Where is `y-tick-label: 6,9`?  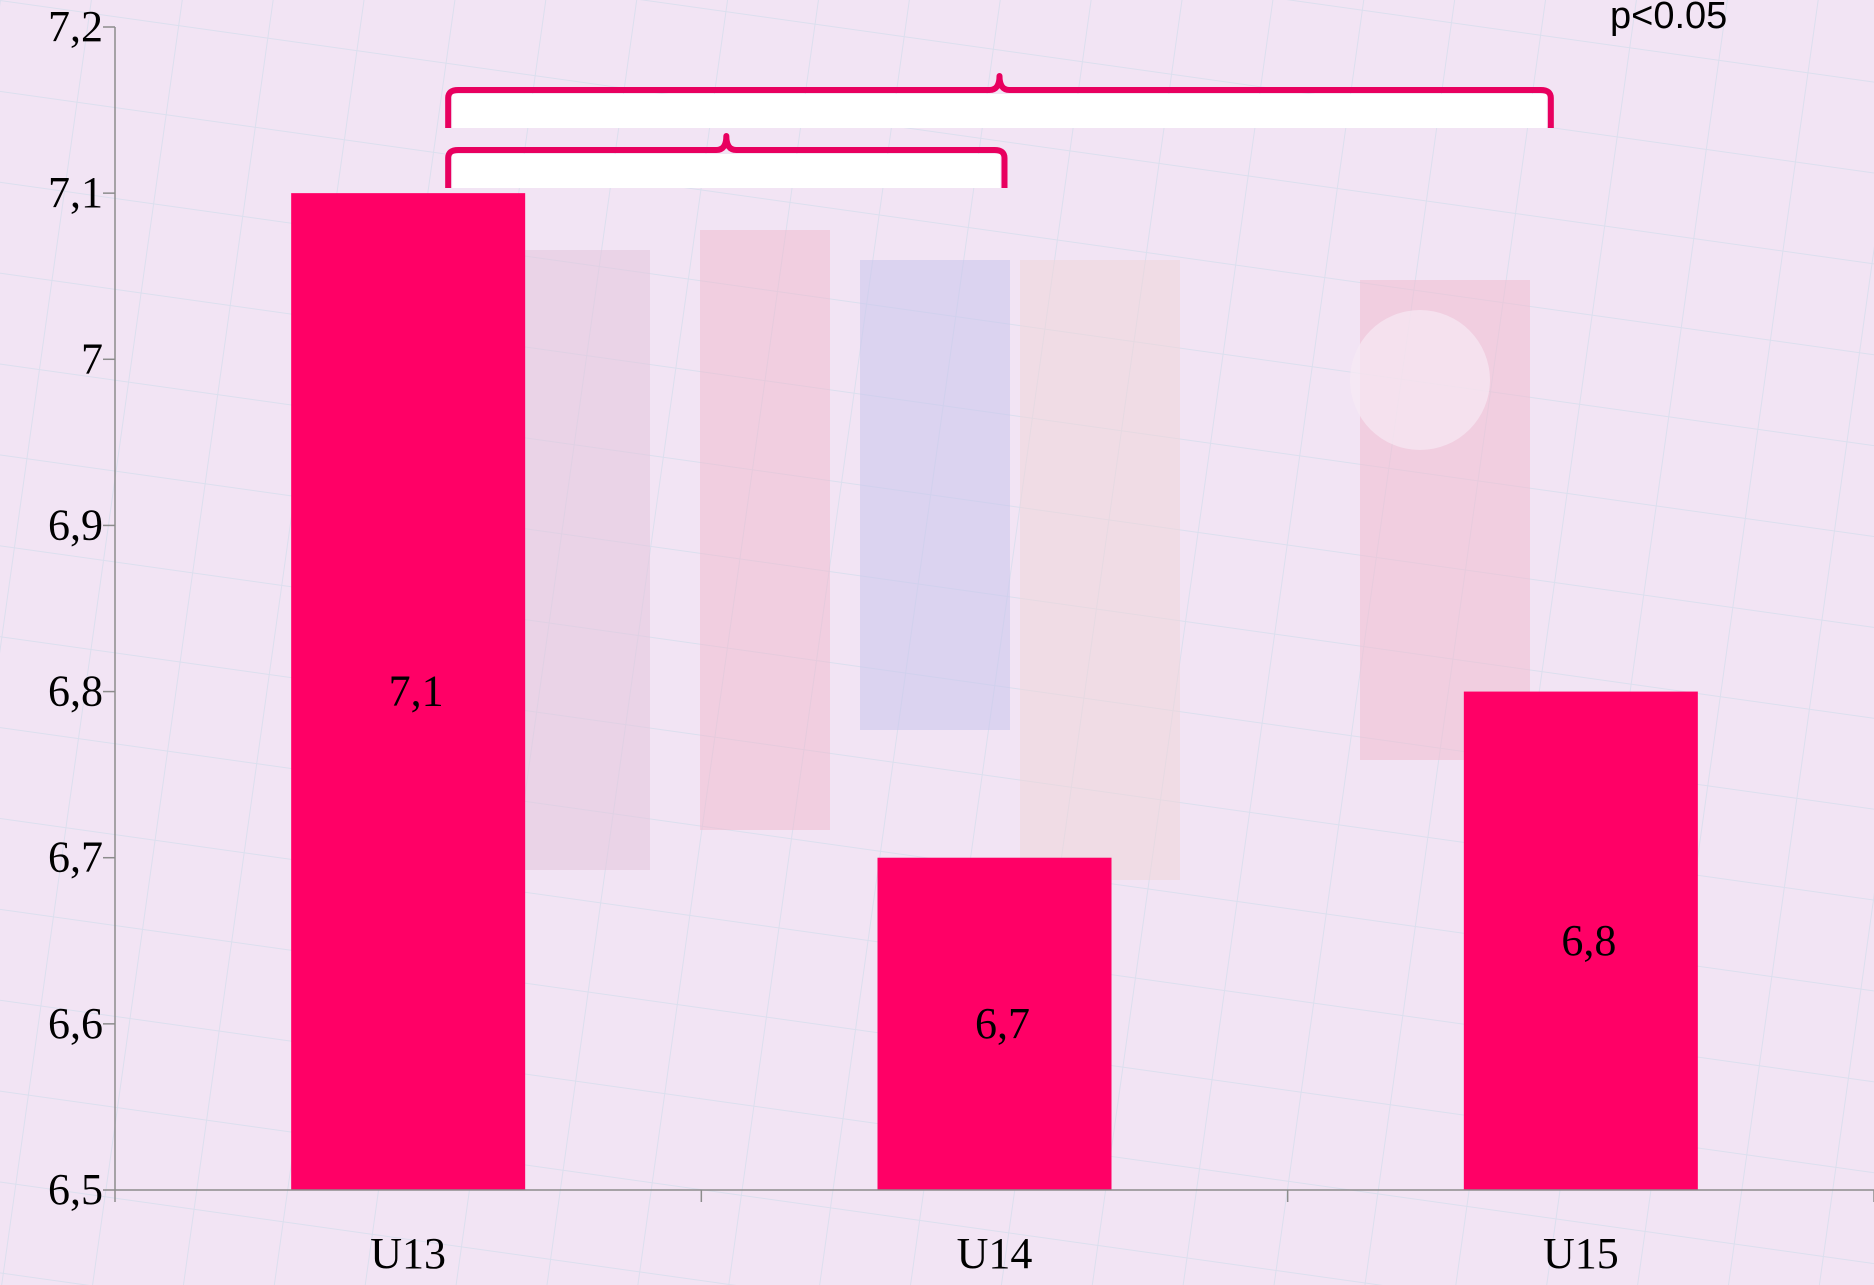 y-tick-label: 6,9 is located at coordinates (75, 524).